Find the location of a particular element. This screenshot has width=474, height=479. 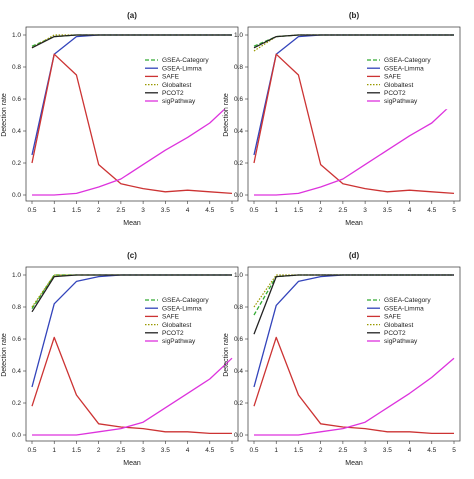

series-line-gsea-category is located at coordinates (131, 291).